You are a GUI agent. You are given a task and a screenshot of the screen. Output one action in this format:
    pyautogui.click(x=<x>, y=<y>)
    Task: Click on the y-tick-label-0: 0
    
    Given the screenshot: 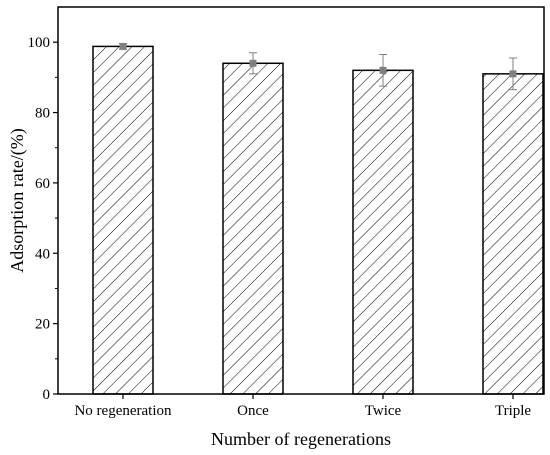 What is the action you would take?
    pyautogui.click(x=47, y=395)
    